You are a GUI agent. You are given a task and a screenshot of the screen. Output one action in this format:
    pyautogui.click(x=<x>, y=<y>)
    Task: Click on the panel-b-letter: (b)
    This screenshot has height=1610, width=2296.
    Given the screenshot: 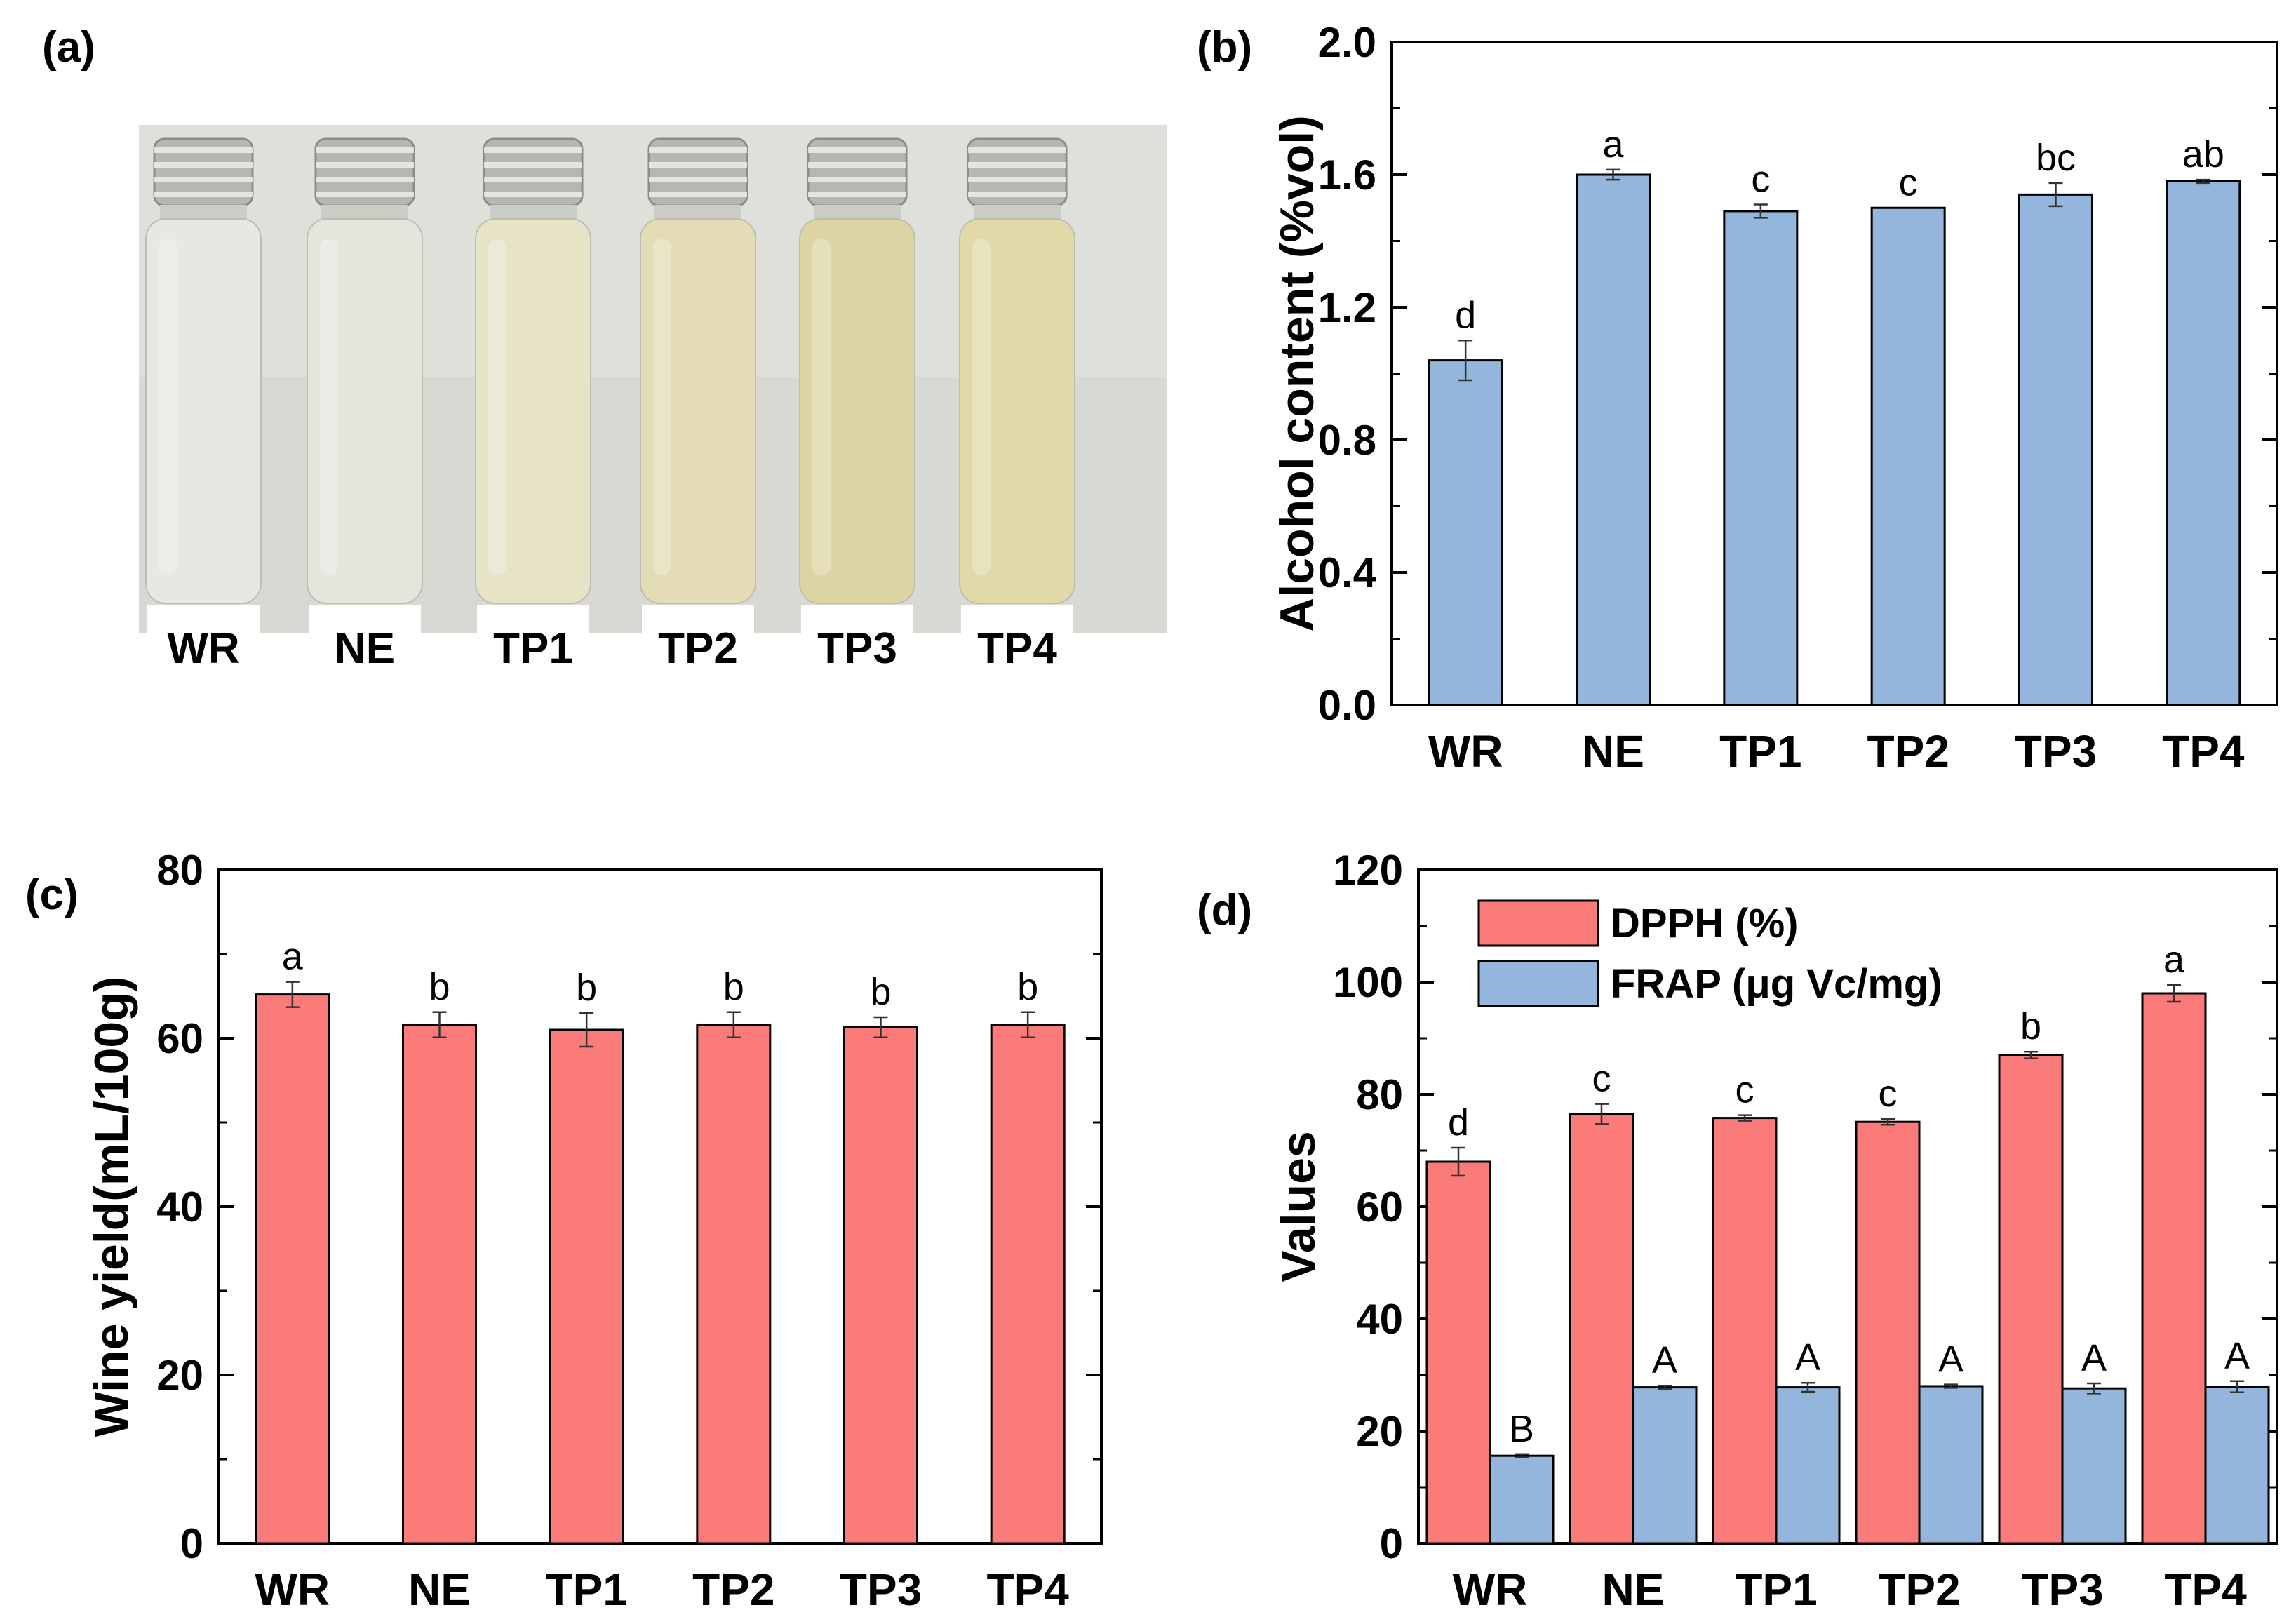 What is the action you would take?
    pyautogui.click(x=1224, y=48)
    